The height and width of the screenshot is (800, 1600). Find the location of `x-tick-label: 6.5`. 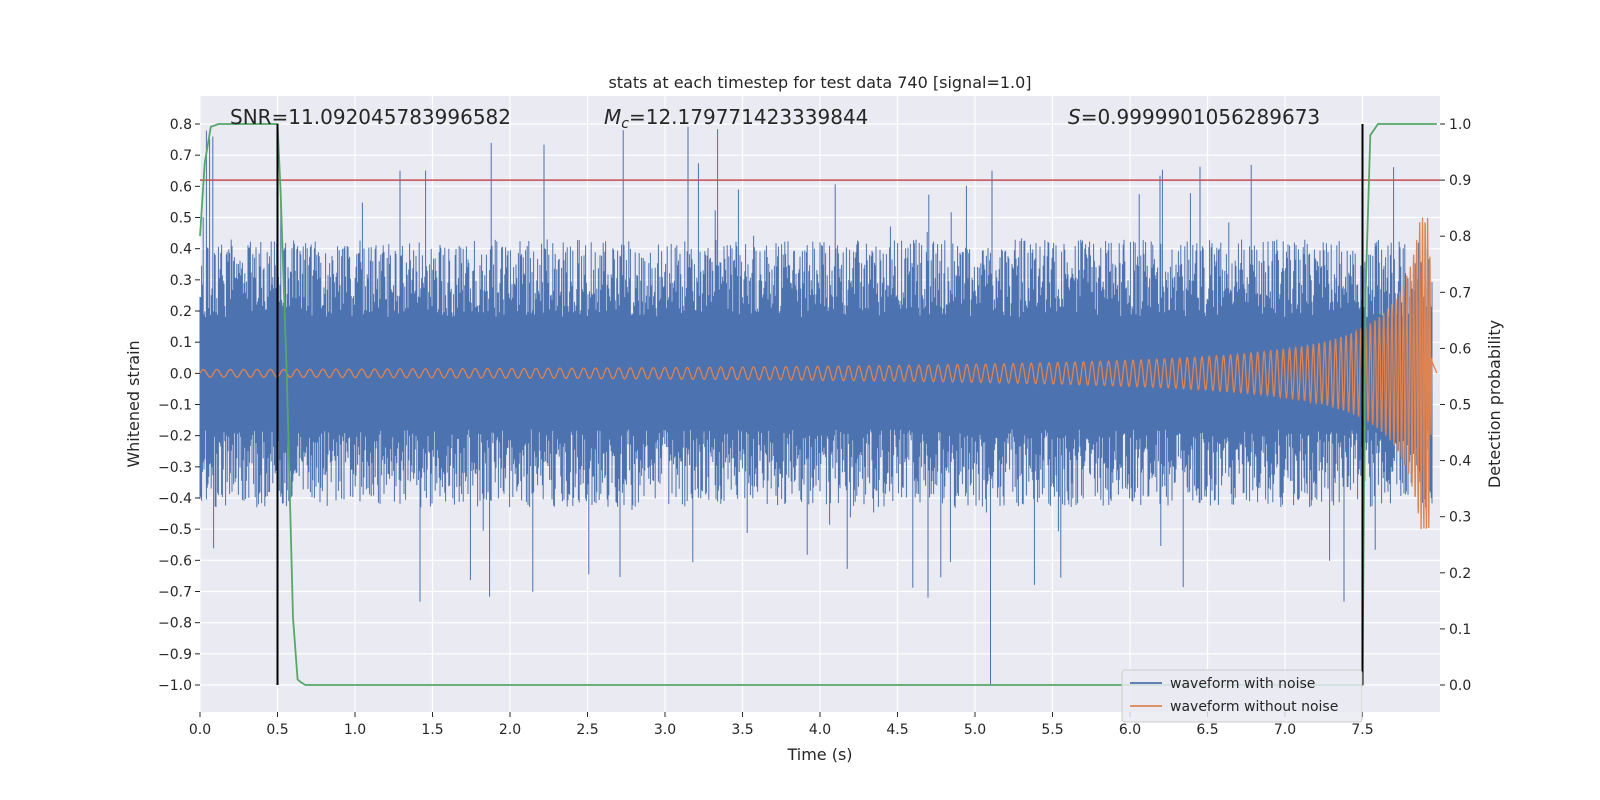

x-tick-label: 6.5 is located at coordinates (1207, 730).